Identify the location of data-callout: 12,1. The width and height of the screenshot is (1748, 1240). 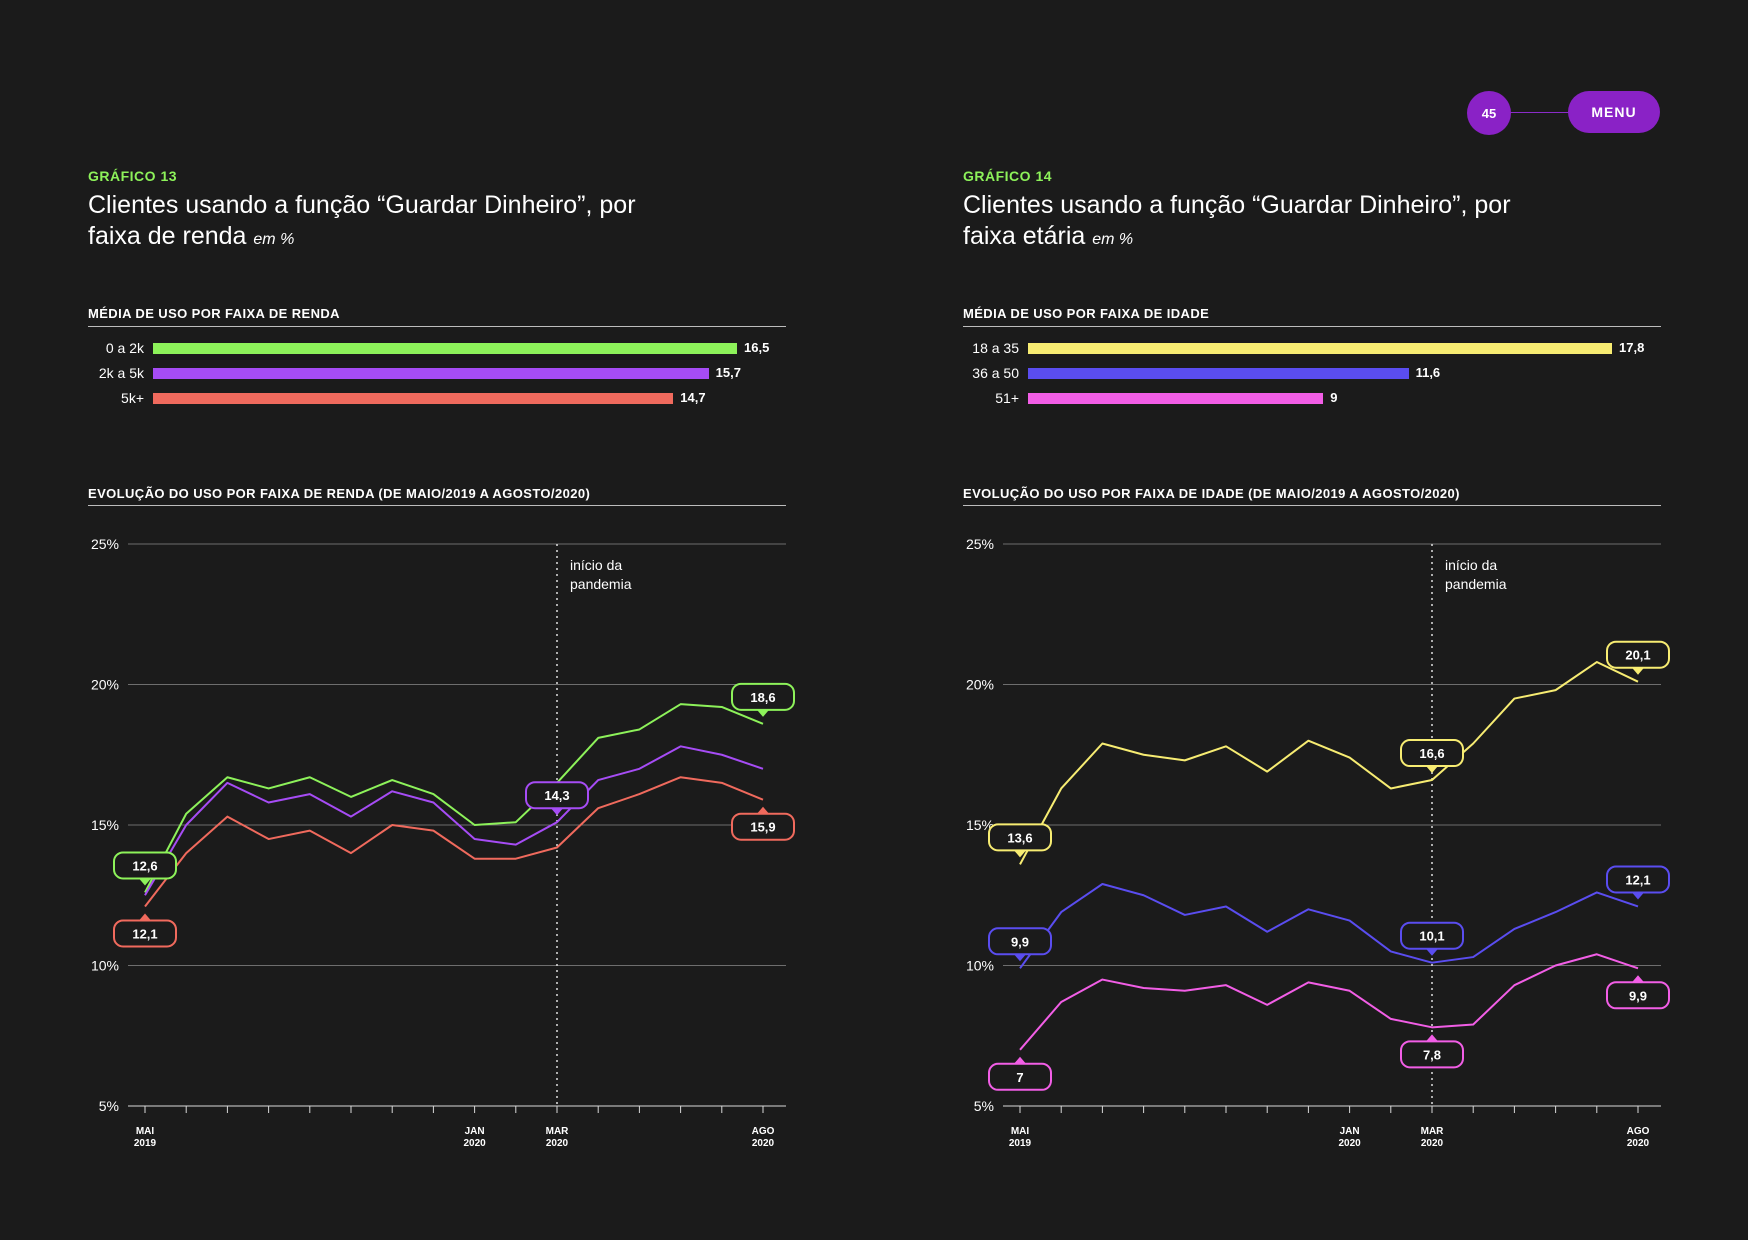
(145, 930).